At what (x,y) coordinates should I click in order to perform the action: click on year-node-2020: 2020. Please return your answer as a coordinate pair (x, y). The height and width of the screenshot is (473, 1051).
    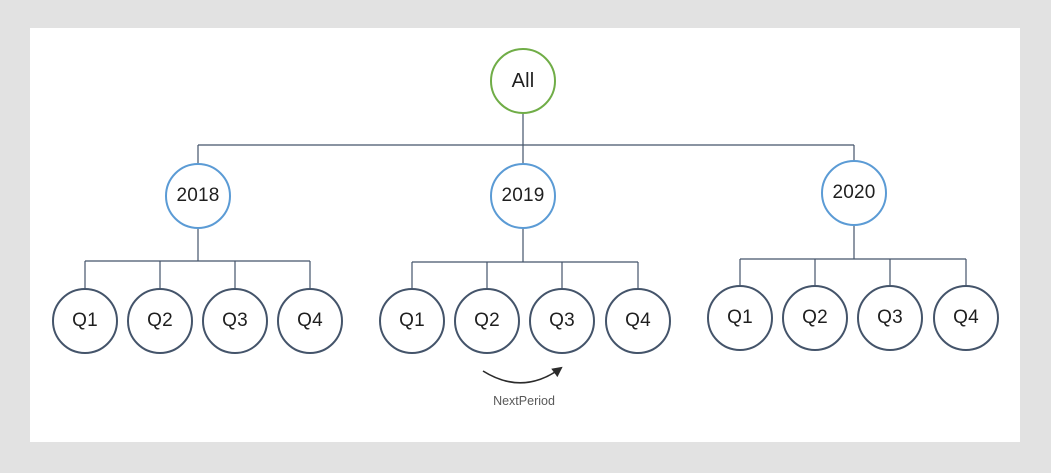
    Looking at the image, I should click on (854, 193).